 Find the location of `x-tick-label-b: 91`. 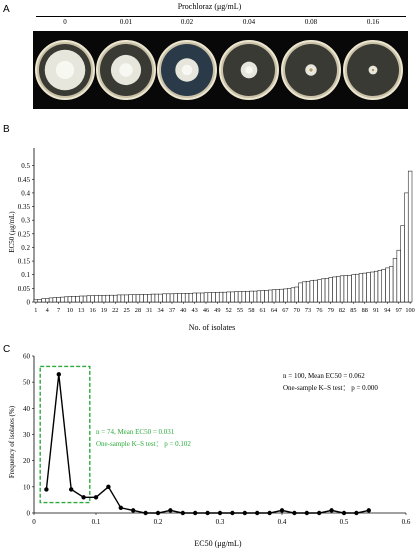

x-tick-label-b: 91 is located at coordinates (376, 310).